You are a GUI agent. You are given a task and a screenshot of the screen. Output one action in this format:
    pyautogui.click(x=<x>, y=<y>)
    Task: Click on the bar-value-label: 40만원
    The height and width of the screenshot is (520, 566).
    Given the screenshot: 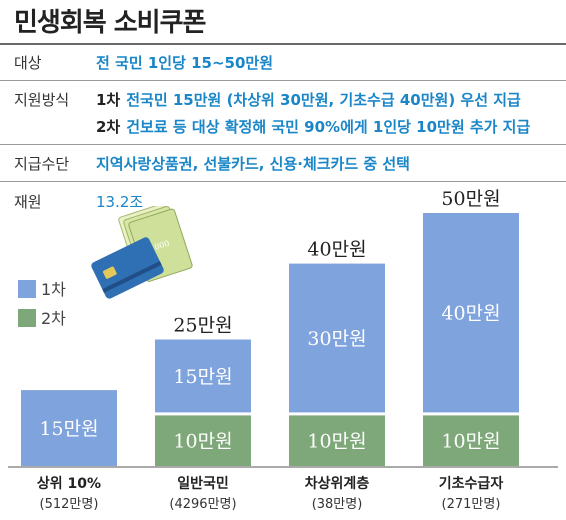 What is the action you would take?
    pyautogui.click(x=470, y=314)
    